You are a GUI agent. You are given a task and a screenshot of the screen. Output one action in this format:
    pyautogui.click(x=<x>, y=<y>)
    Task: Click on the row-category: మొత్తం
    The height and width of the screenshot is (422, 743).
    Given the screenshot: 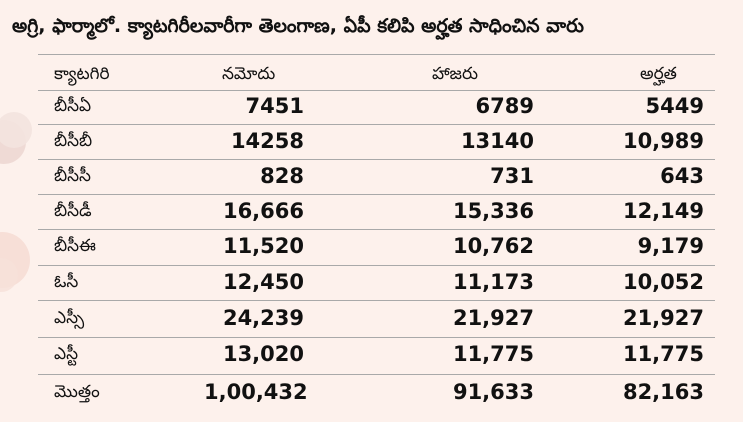 What is the action you would take?
    pyautogui.click(x=77, y=392)
    